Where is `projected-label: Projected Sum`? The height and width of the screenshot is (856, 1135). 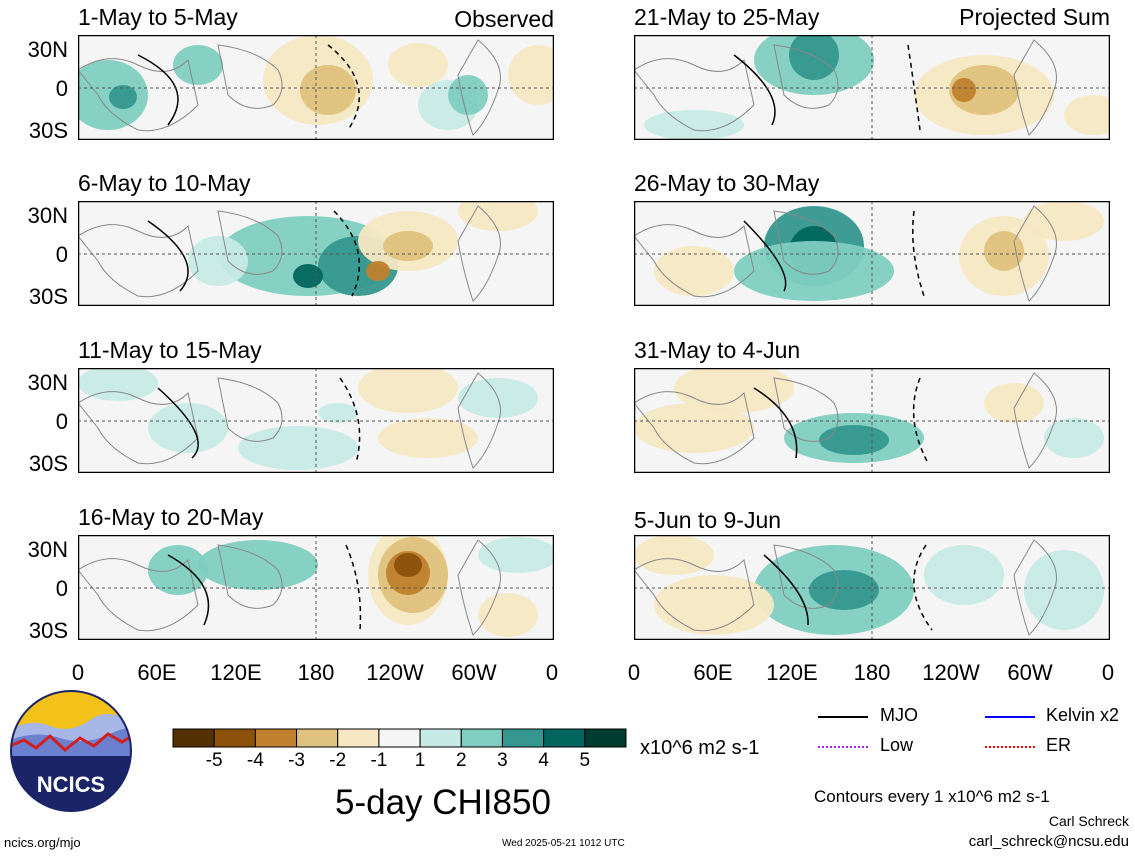 projected-label: Projected Sum is located at coordinates (1034, 17).